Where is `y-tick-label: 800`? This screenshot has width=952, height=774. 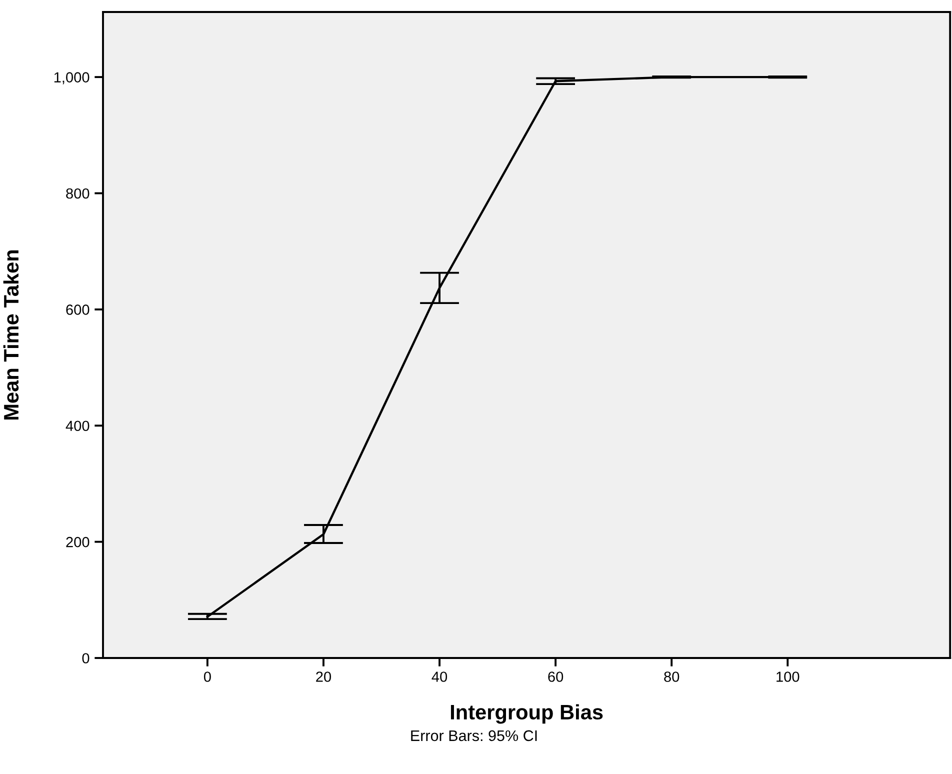 y-tick-label: 800 is located at coordinates (78, 193).